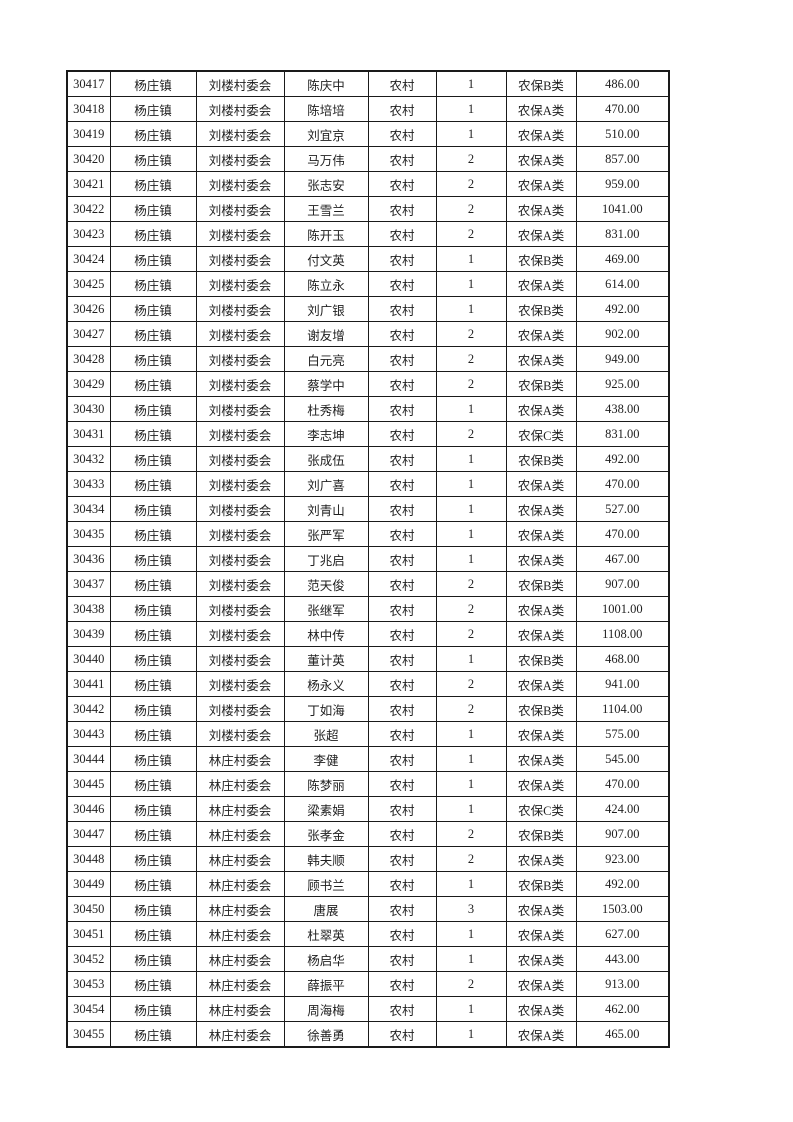 This screenshot has height=1122, width=793. Describe the element at coordinates (88, 609) in the screenshot. I see `cell-record-id: 30438` at that location.